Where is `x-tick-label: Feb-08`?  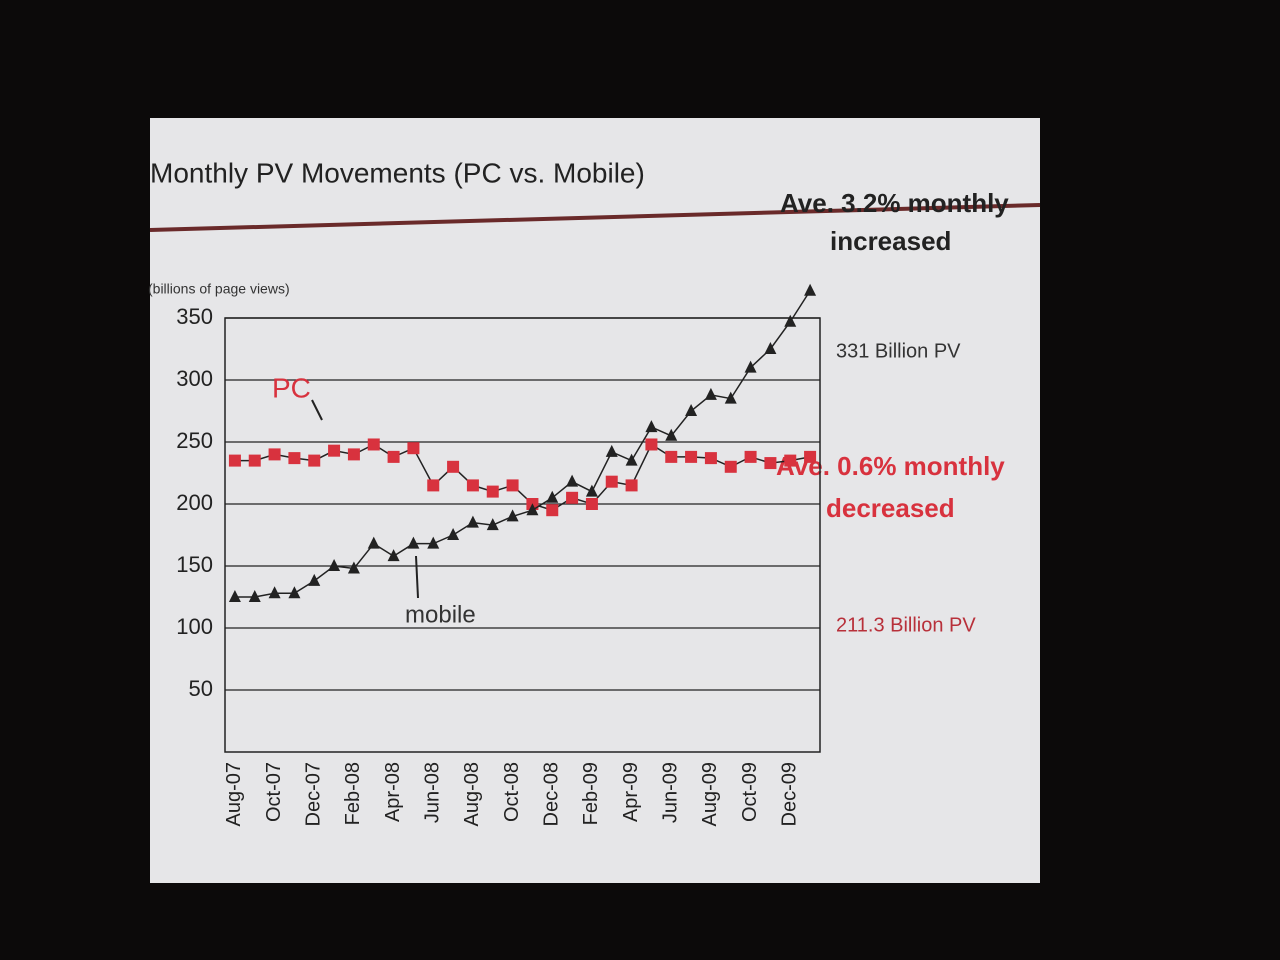
x-tick-label: Feb-08 is located at coordinates (353, 793).